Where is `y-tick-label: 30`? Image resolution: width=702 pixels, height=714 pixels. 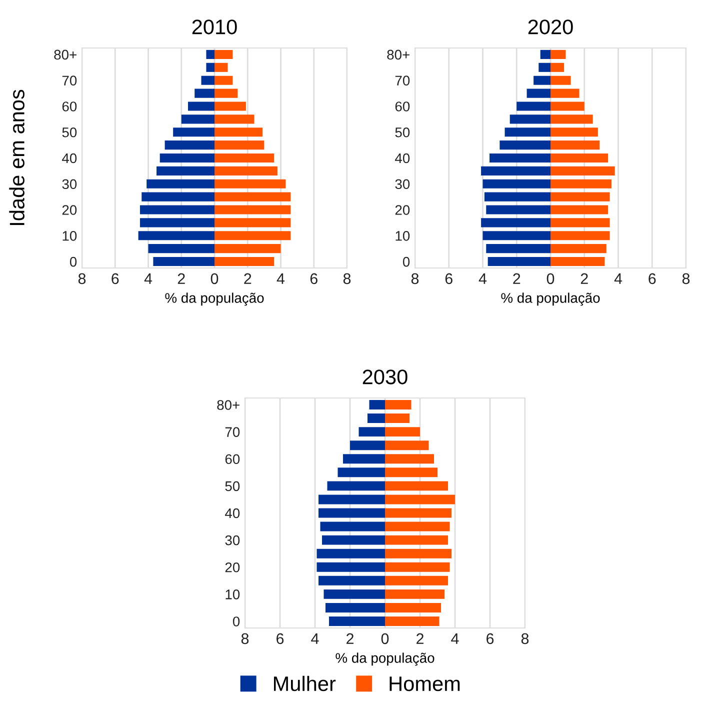
y-tick-label: 30 is located at coordinates (402, 184).